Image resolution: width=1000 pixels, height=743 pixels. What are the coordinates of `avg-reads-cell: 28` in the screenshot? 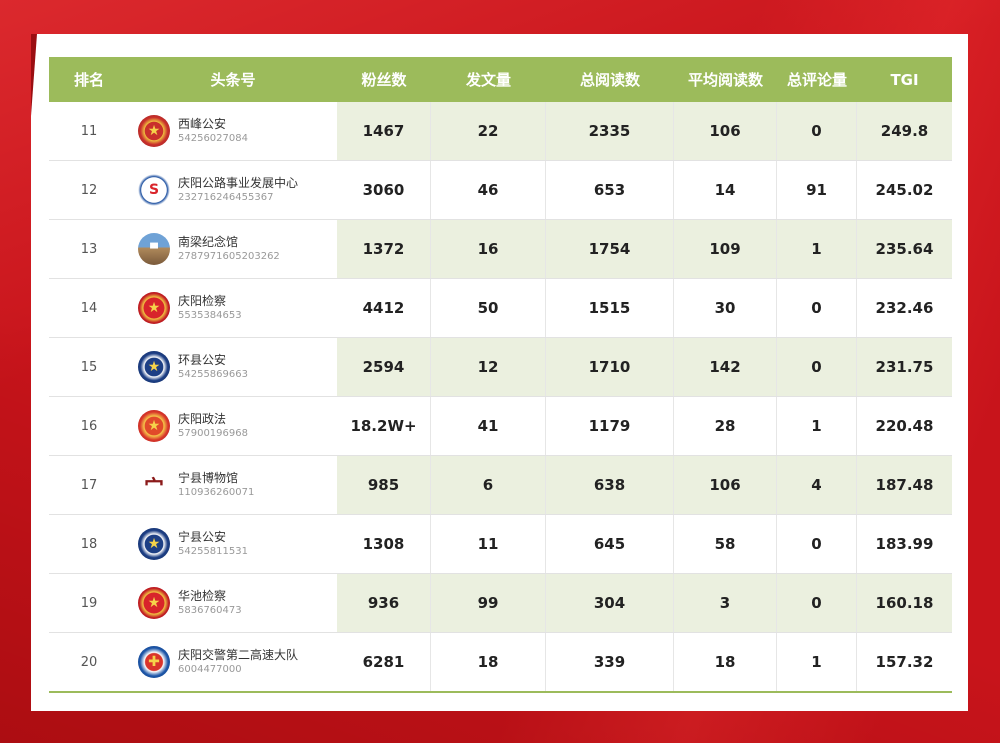 It's located at (725, 426).